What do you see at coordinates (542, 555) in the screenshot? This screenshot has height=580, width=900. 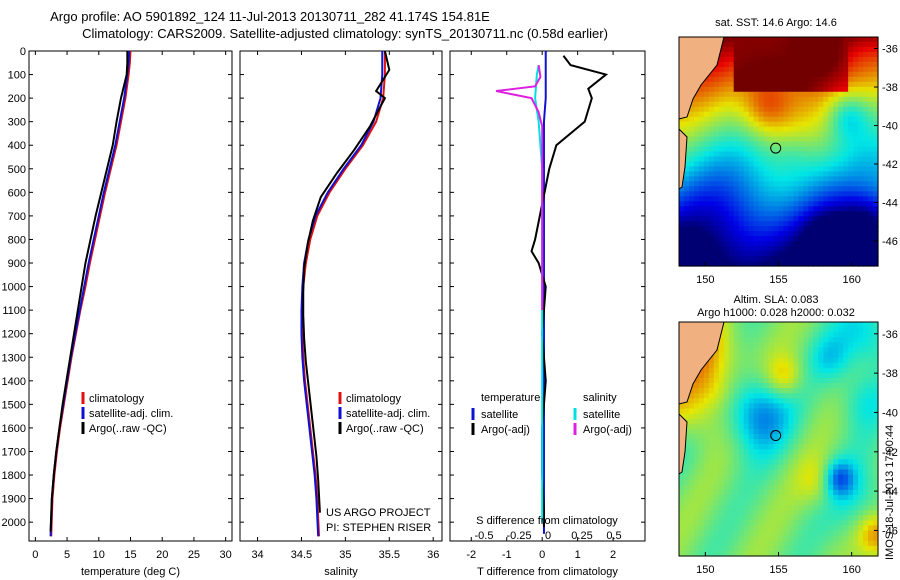 I see `x-tick-label: 0` at bounding box center [542, 555].